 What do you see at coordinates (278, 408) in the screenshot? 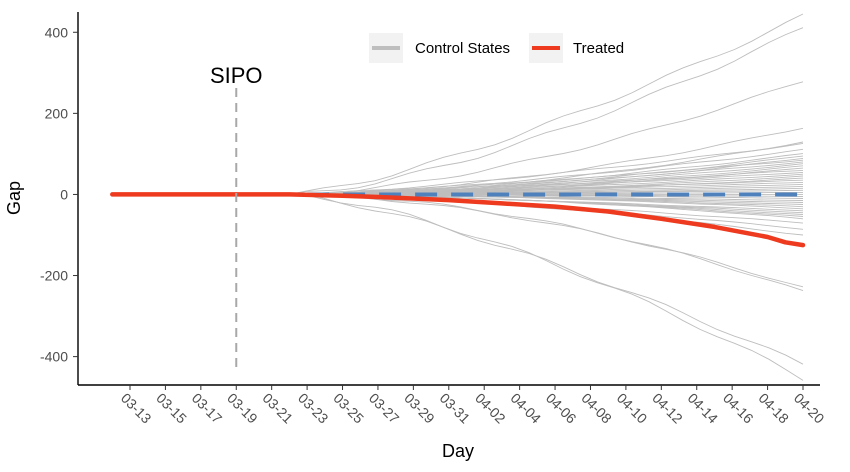
I see `x-tick-label: 03-21` at bounding box center [278, 408].